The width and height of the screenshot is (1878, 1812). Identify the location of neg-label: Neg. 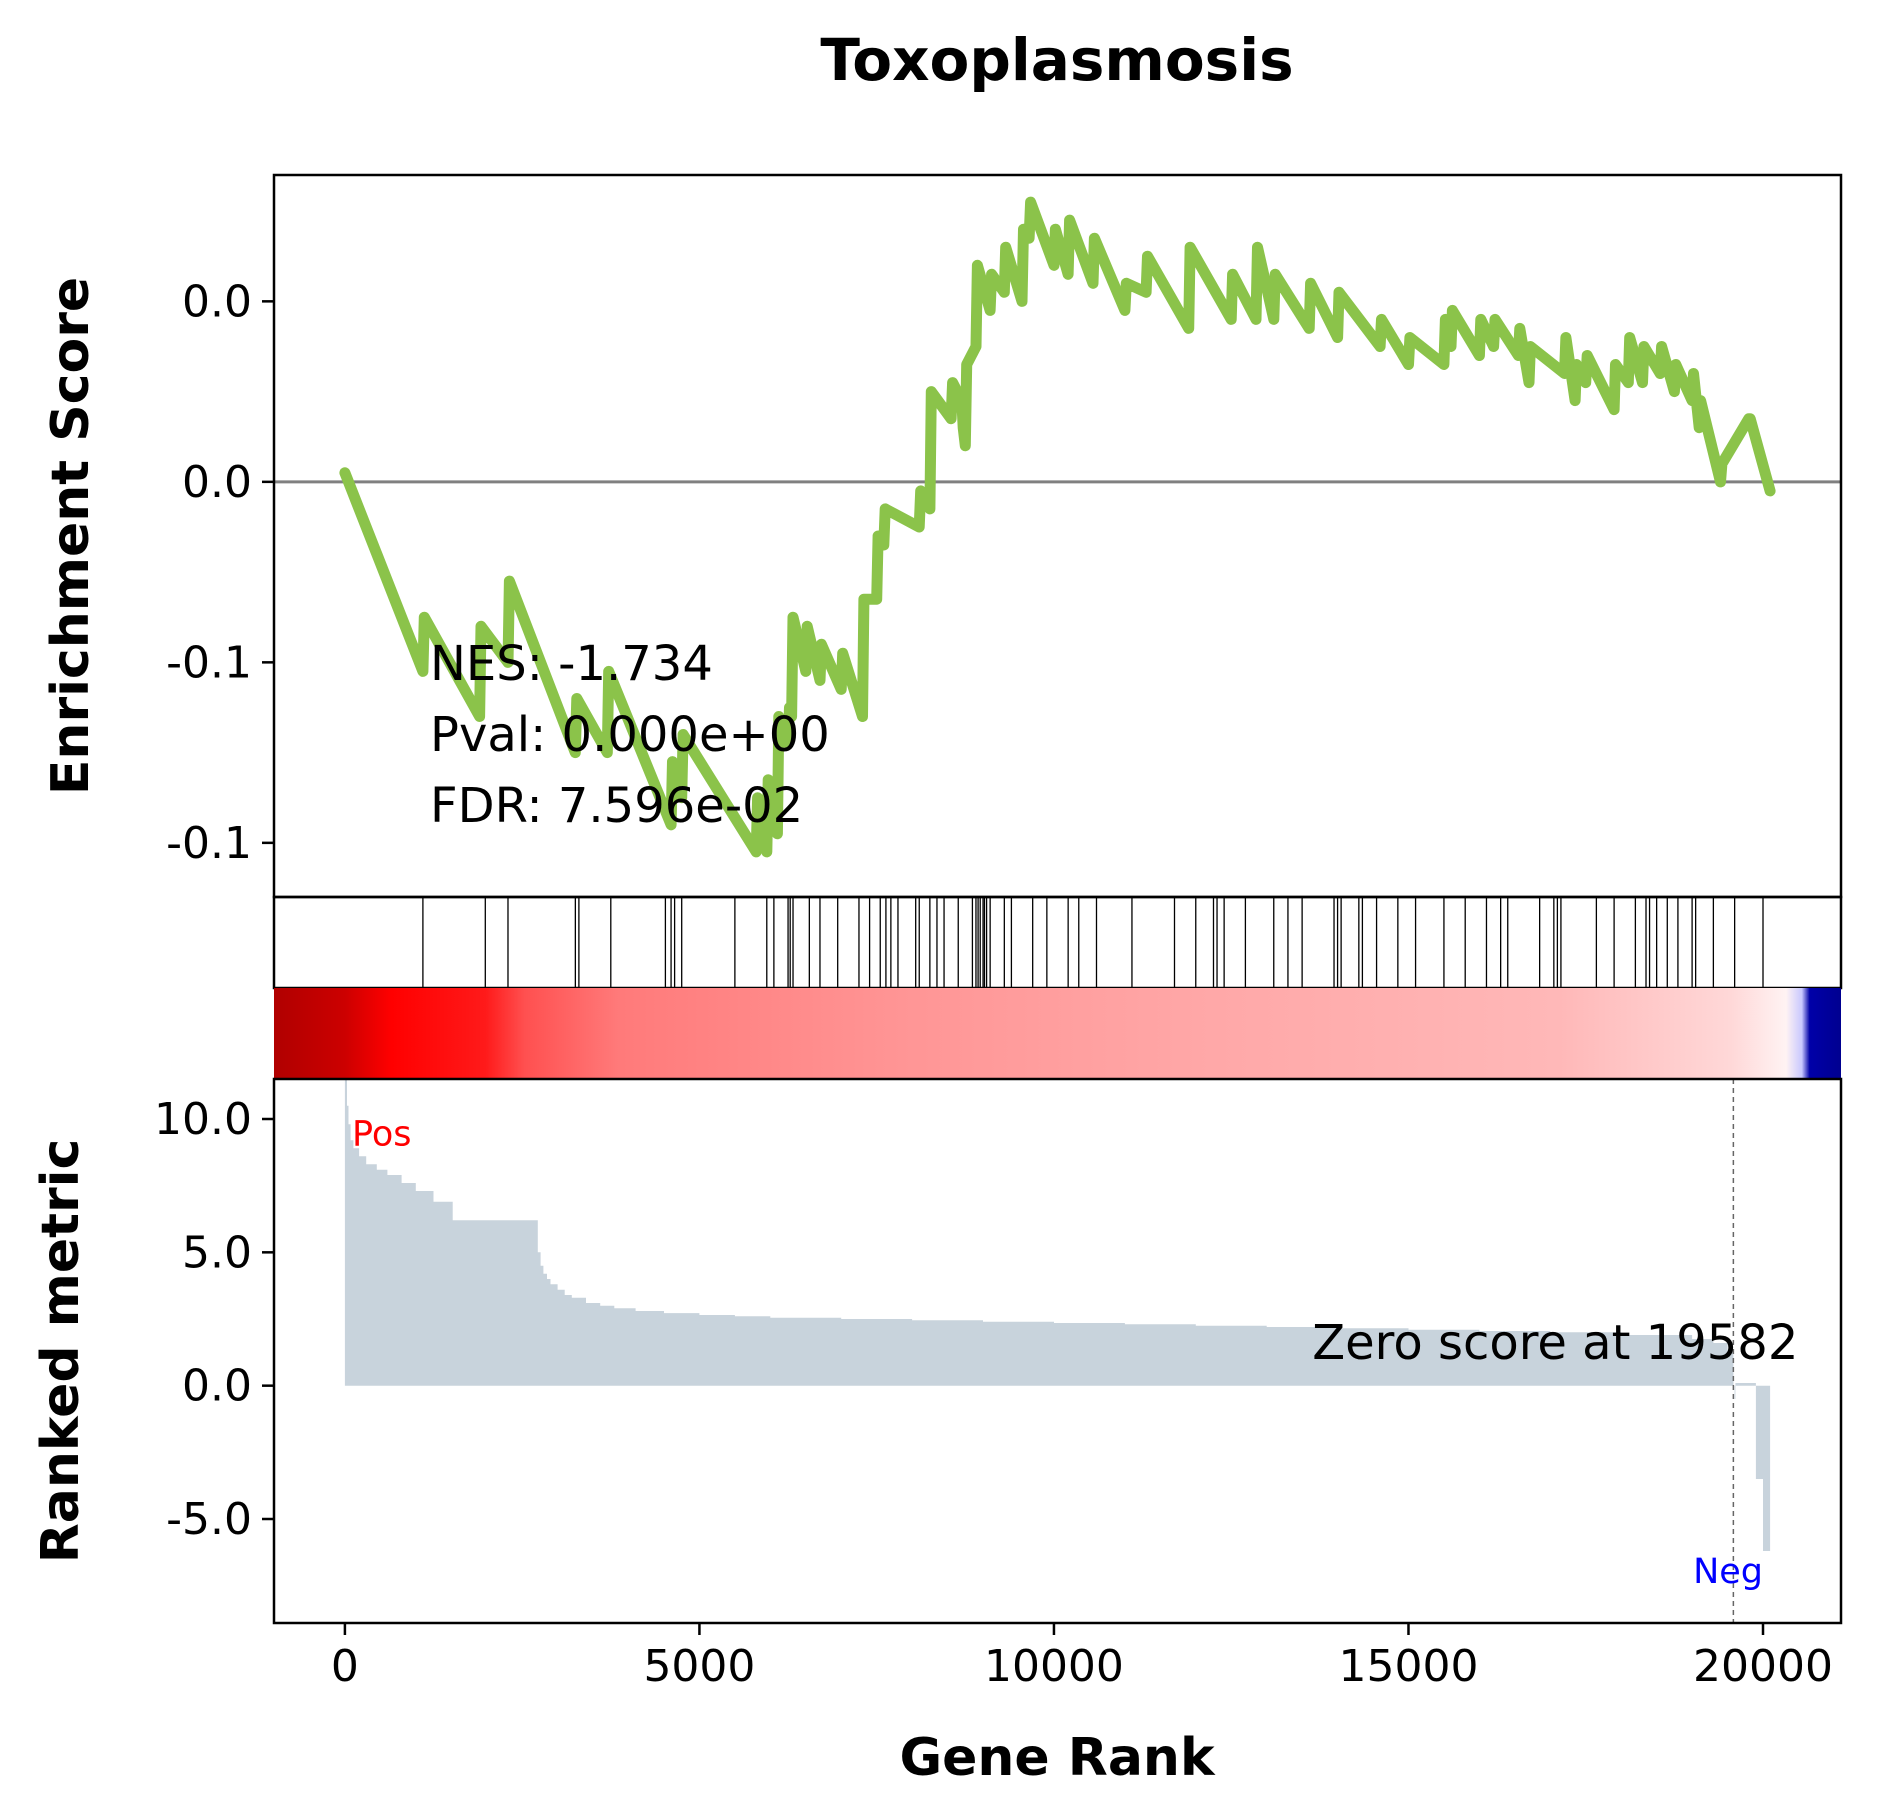
(1728, 1572).